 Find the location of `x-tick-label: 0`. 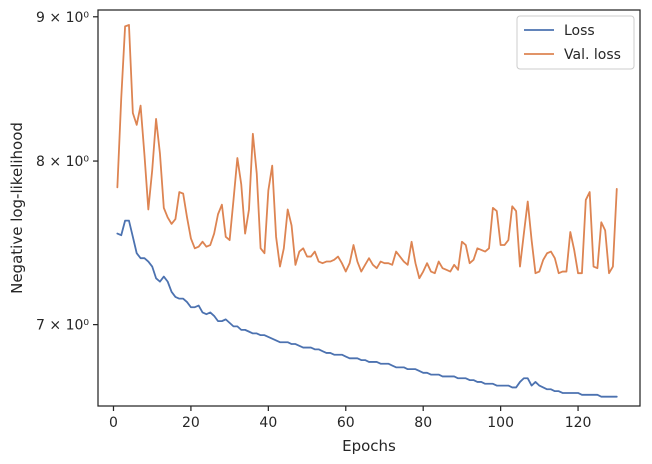

x-tick-label: 0 is located at coordinates (113, 423).